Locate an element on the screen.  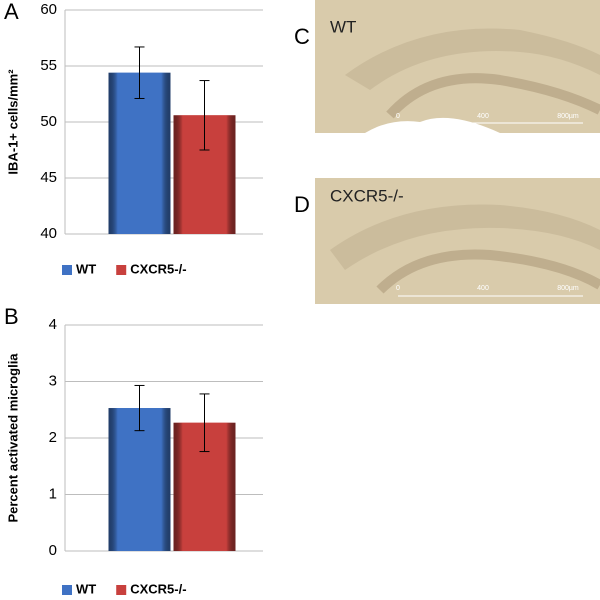
image-label: WT is located at coordinates (343, 26).